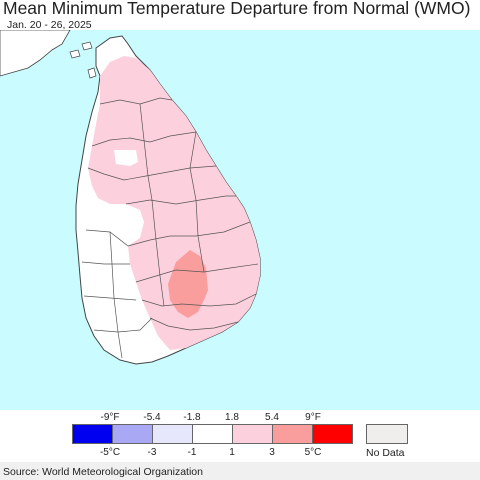 The image size is (480, 480). What do you see at coordinates (35, 53) in the screenshot?
I see `india-coast` at bounding box center [35, 53].